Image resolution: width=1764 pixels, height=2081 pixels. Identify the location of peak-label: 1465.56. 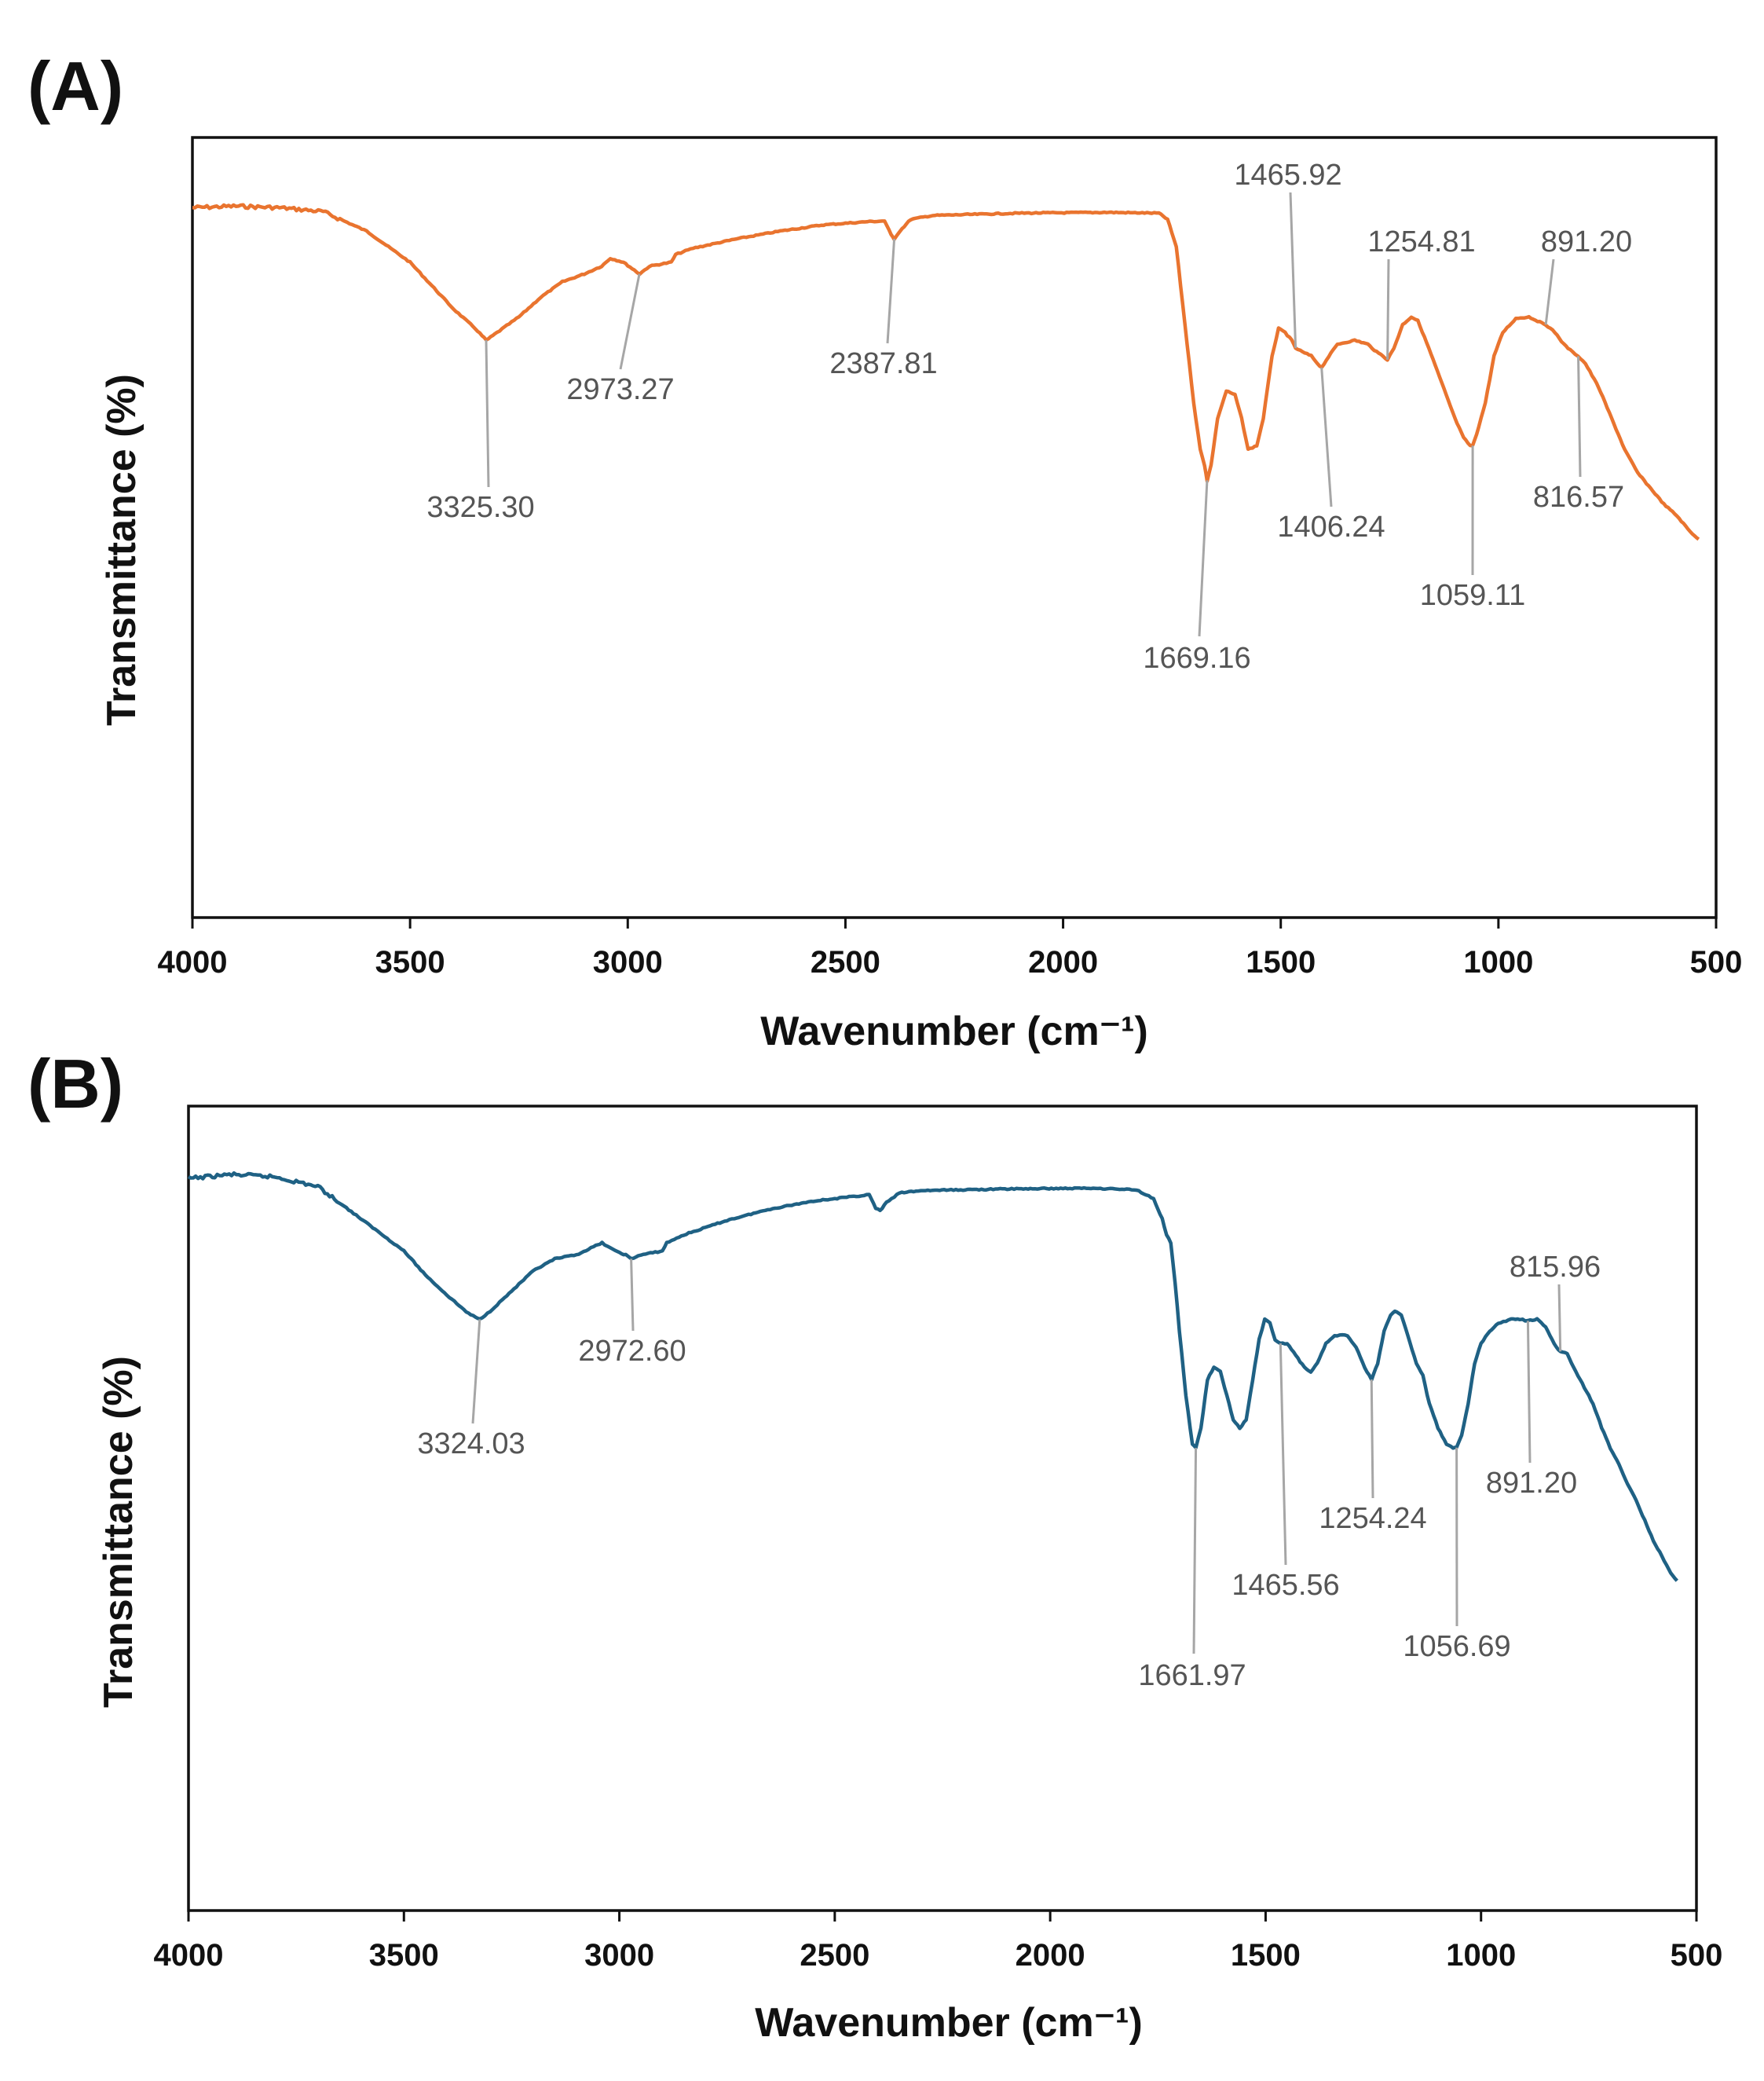
(1286, 1585).